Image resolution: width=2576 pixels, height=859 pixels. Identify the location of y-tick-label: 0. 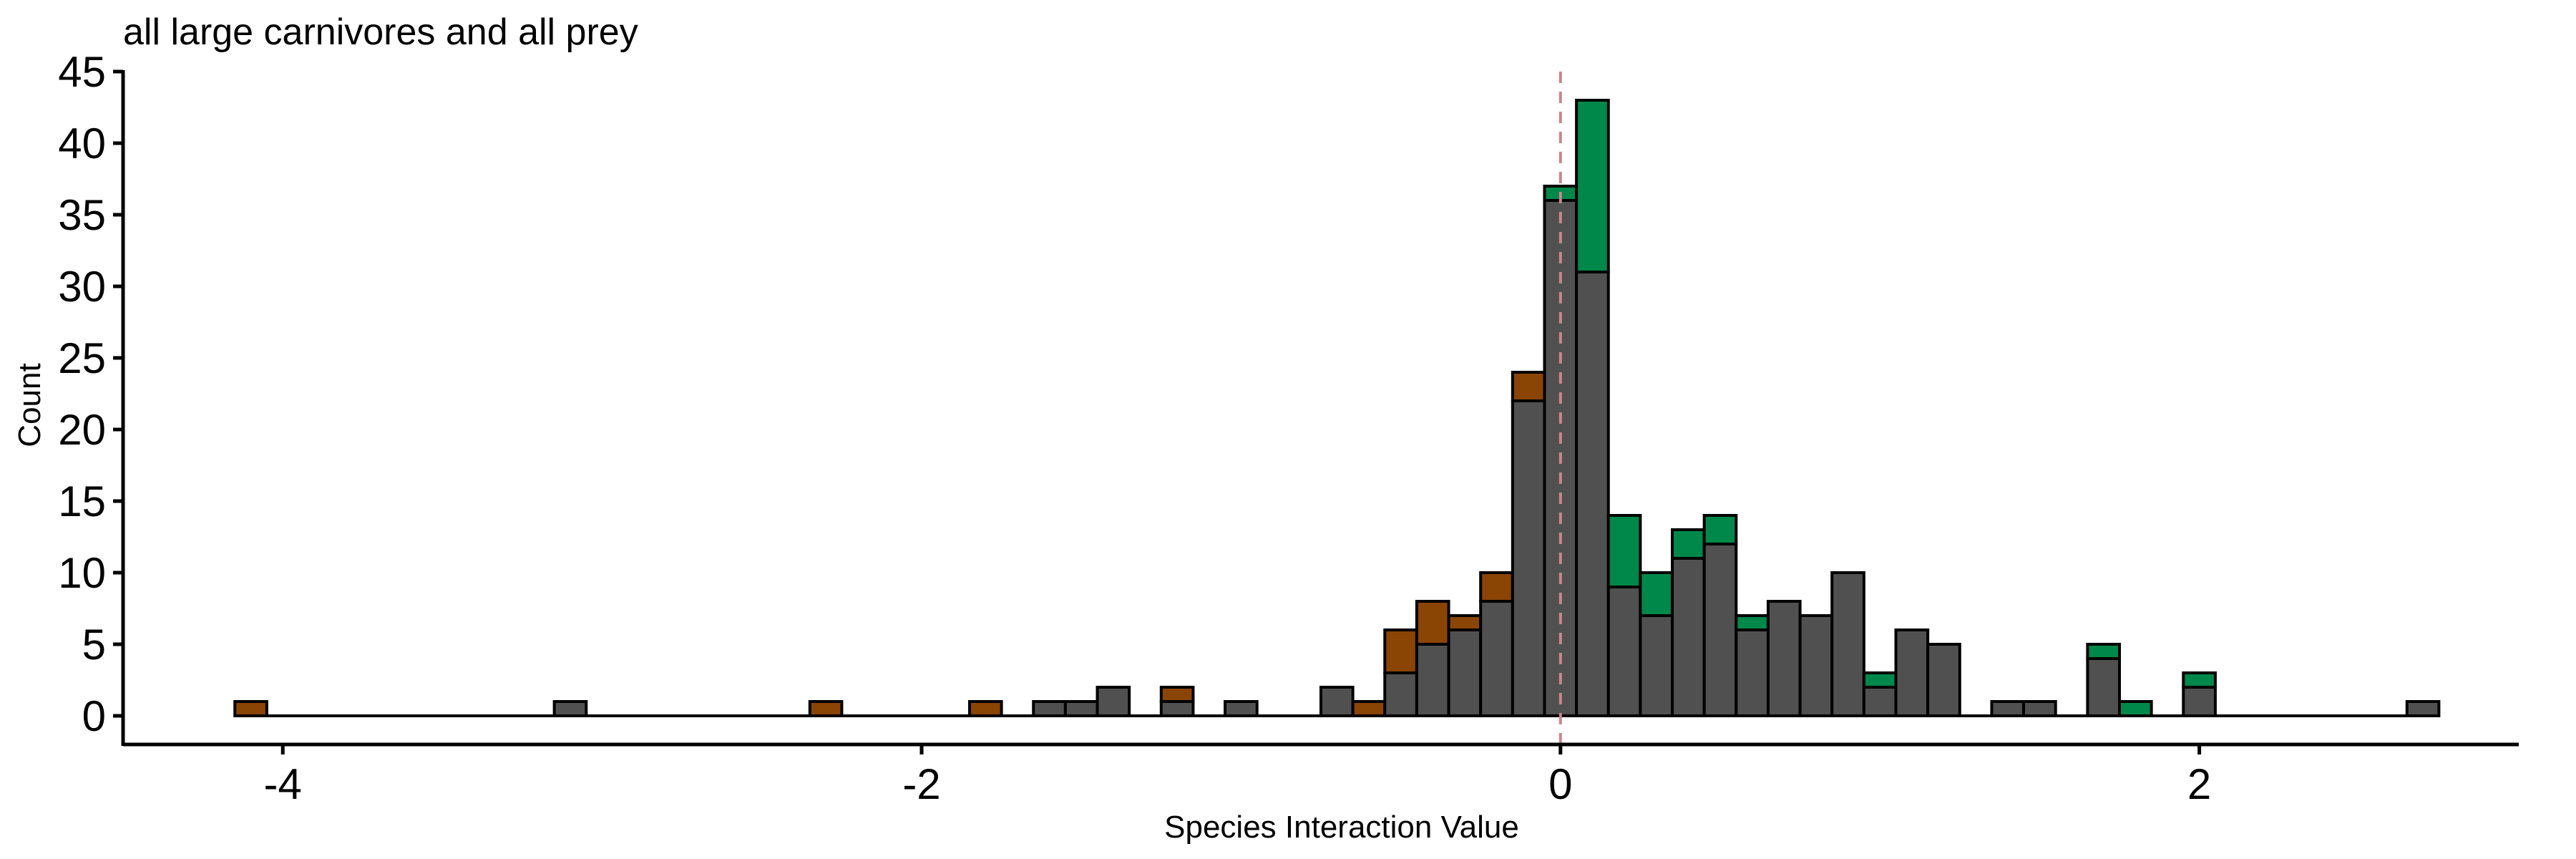
(94, 716).